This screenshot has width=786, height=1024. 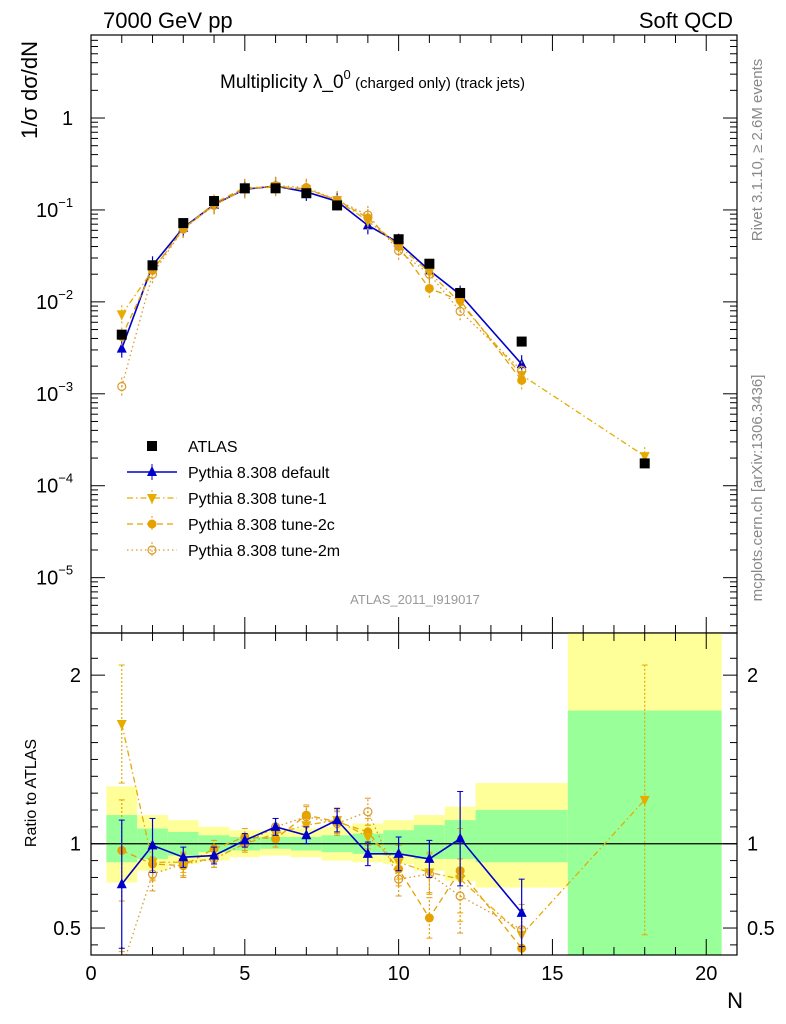 What do you see at coordinates (259, 473) in the screenshot?
I see `legend-label: Pythia 8.308 default` at bounding box center [259, 473].